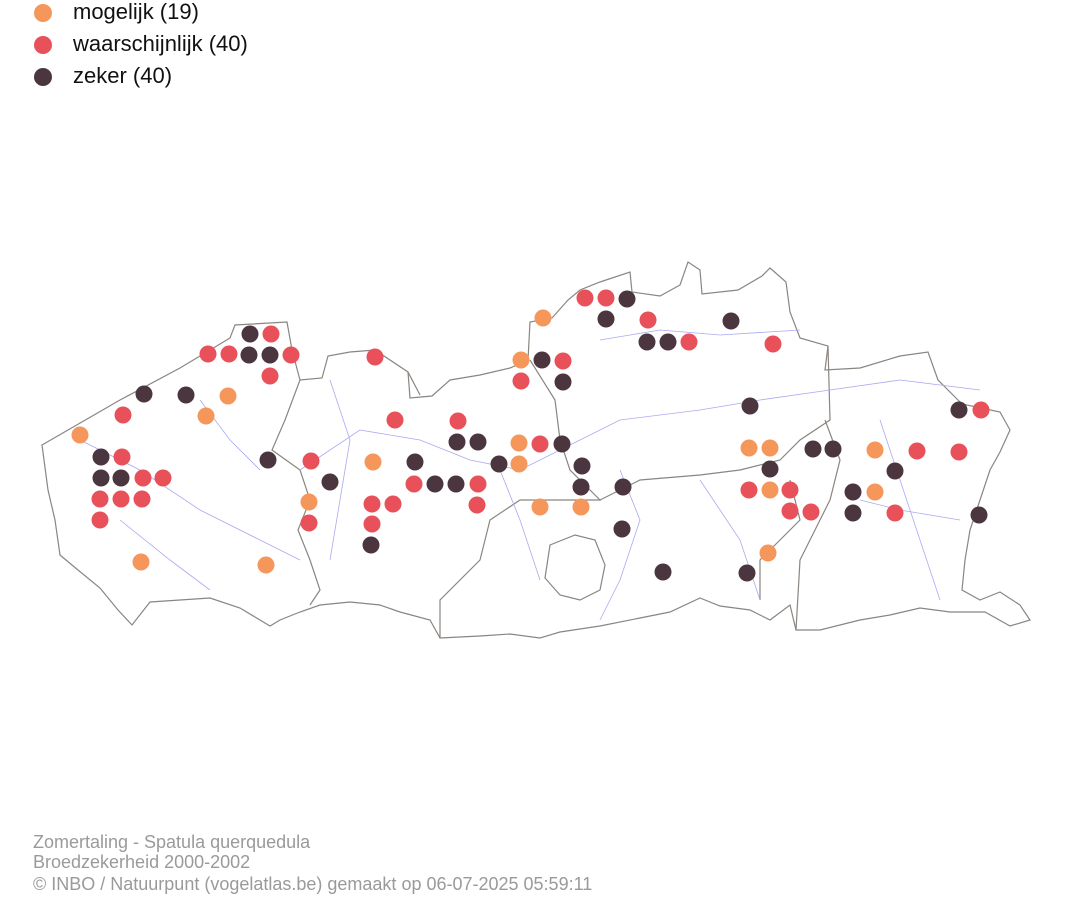 The height and width of the screenshot is (900, 1074). What do you see at coordinates (575, 567) in the screenshot?
I see `brussels-border` at bounding box center [575, 567].